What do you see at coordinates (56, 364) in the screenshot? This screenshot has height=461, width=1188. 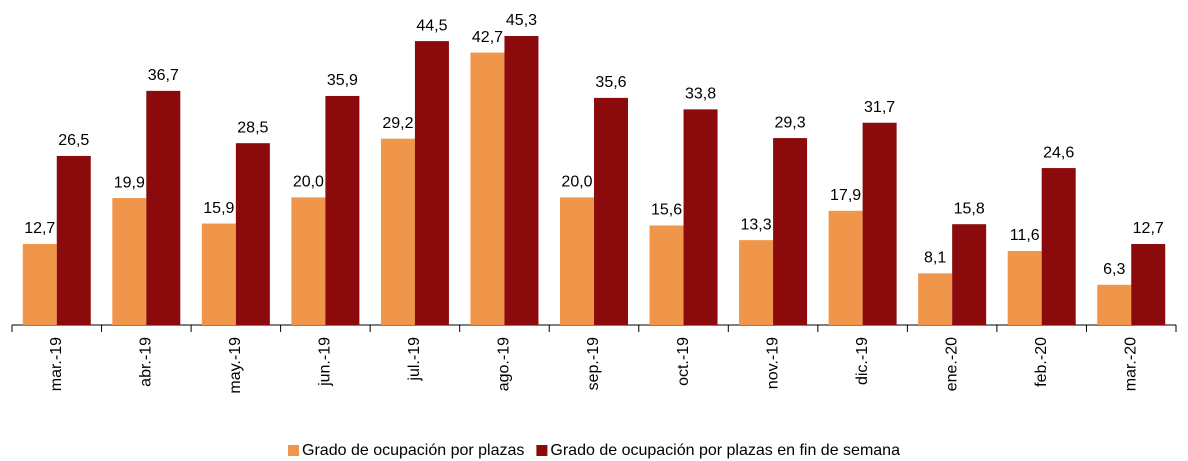 I see `x-tick-label: mar.-19` at bounding box center [56, 364].